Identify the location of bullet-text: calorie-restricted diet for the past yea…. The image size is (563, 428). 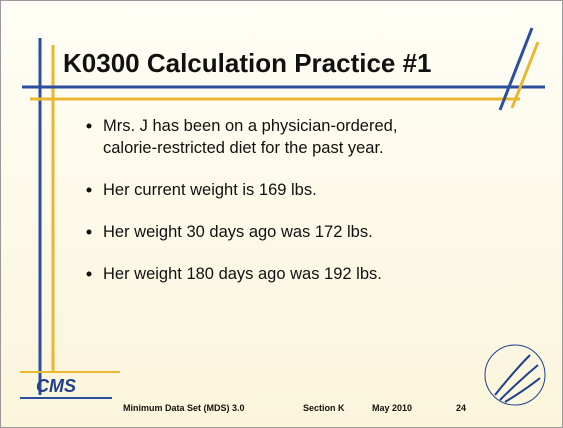
(243, 148).